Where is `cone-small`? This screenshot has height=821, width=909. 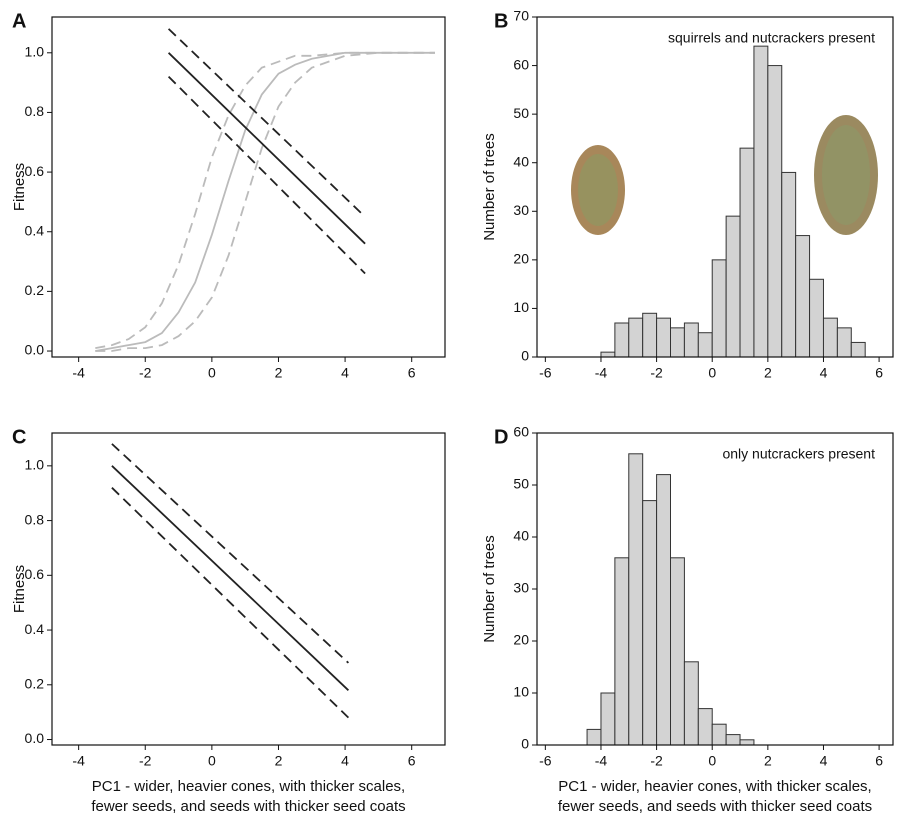
cone-small is located at coordinates (598, 190).